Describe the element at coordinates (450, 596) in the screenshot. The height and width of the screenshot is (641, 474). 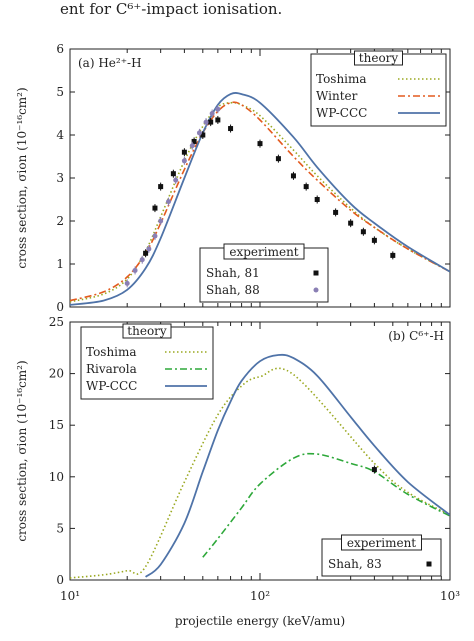
I see `x-tick-label: 10³` at that location.